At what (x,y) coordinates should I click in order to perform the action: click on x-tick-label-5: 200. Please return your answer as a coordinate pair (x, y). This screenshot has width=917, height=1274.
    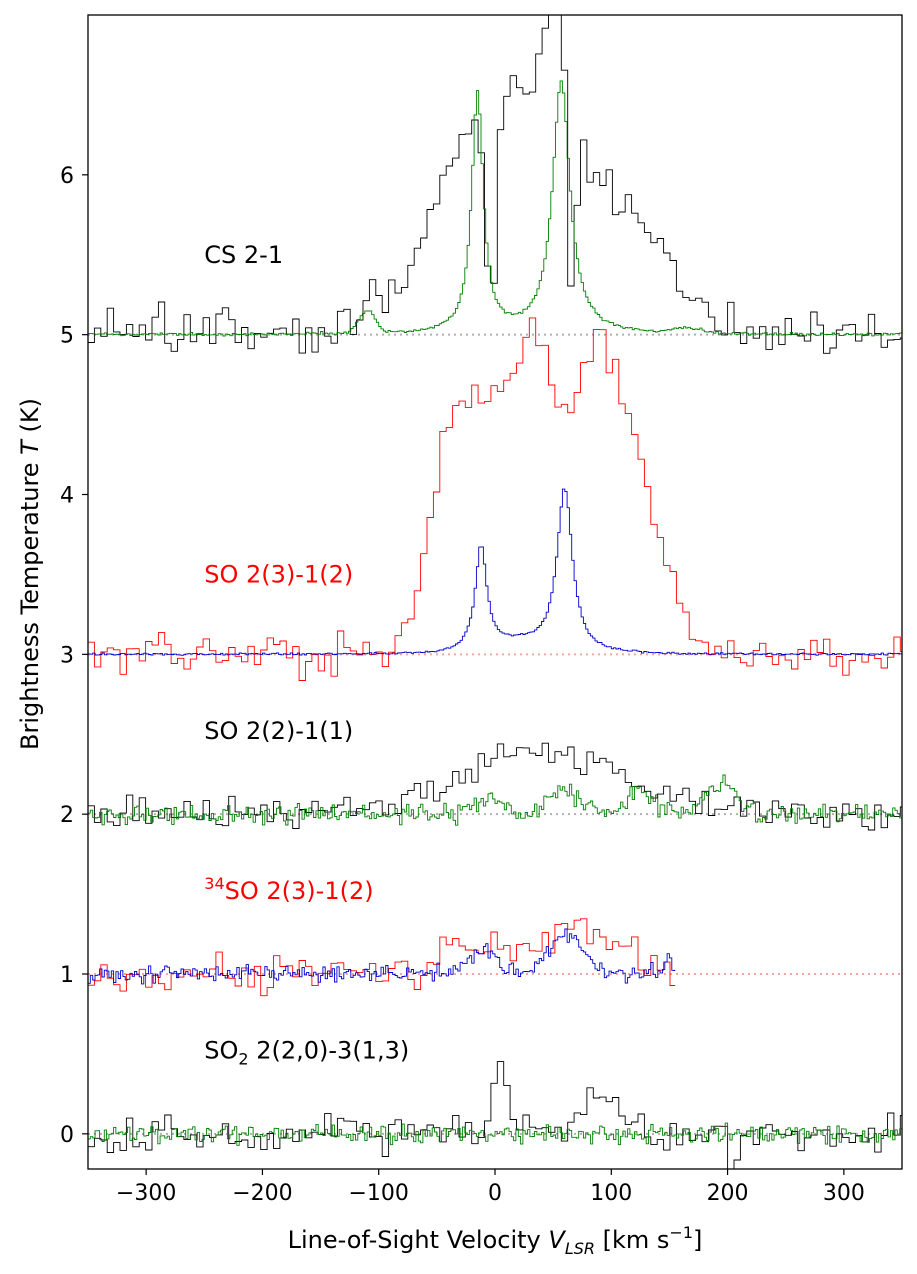
    Looking at the image, I should click on (728, 1193).